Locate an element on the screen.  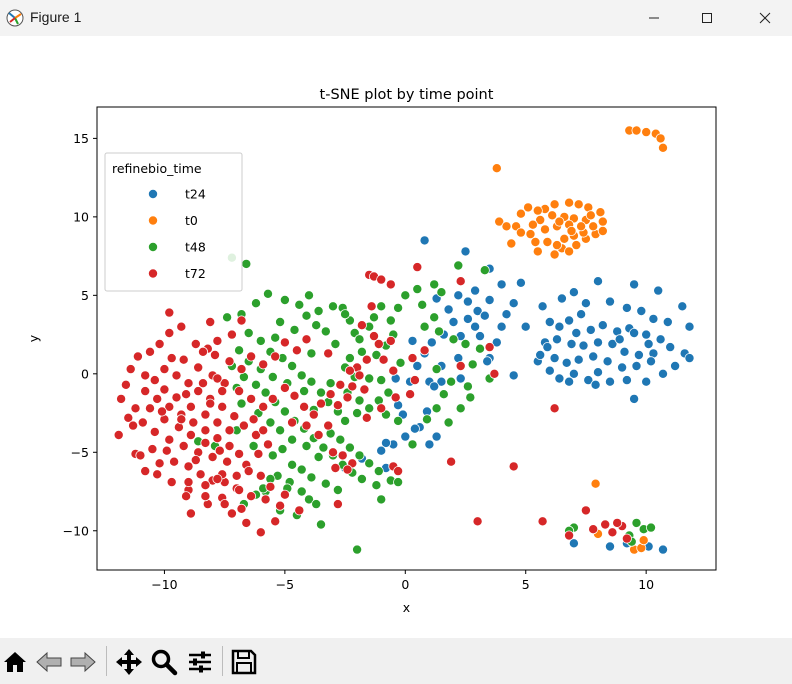
close-button is located at coordinates (765, 18).